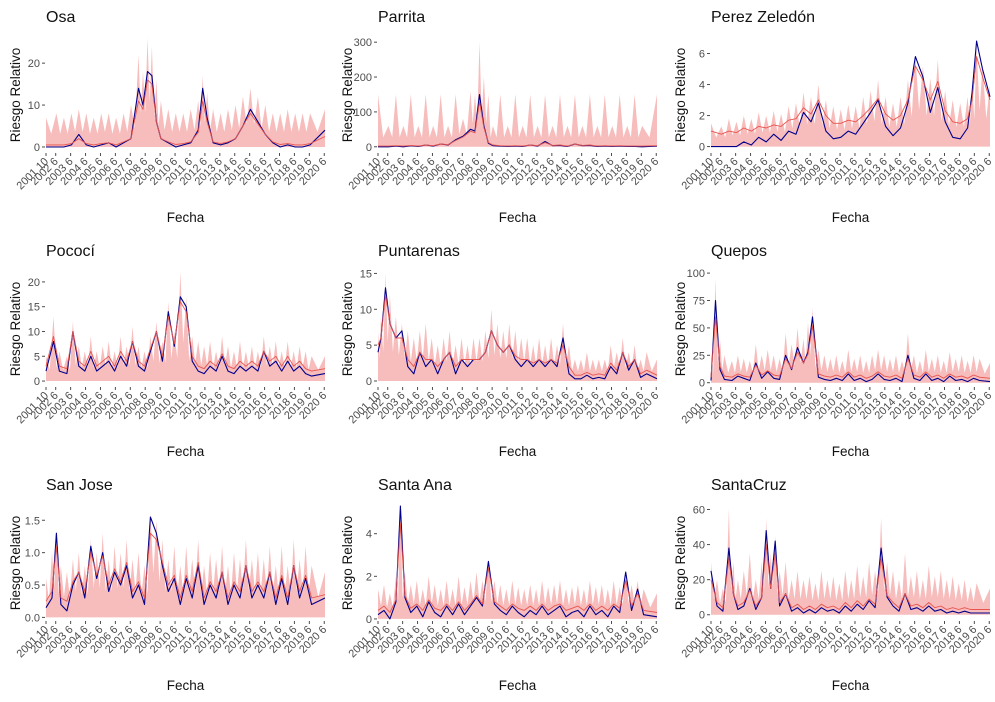  Describe the element at coordinates (419, 251) in the screenshot. I see `panel-title: Puntarenas` at that location.